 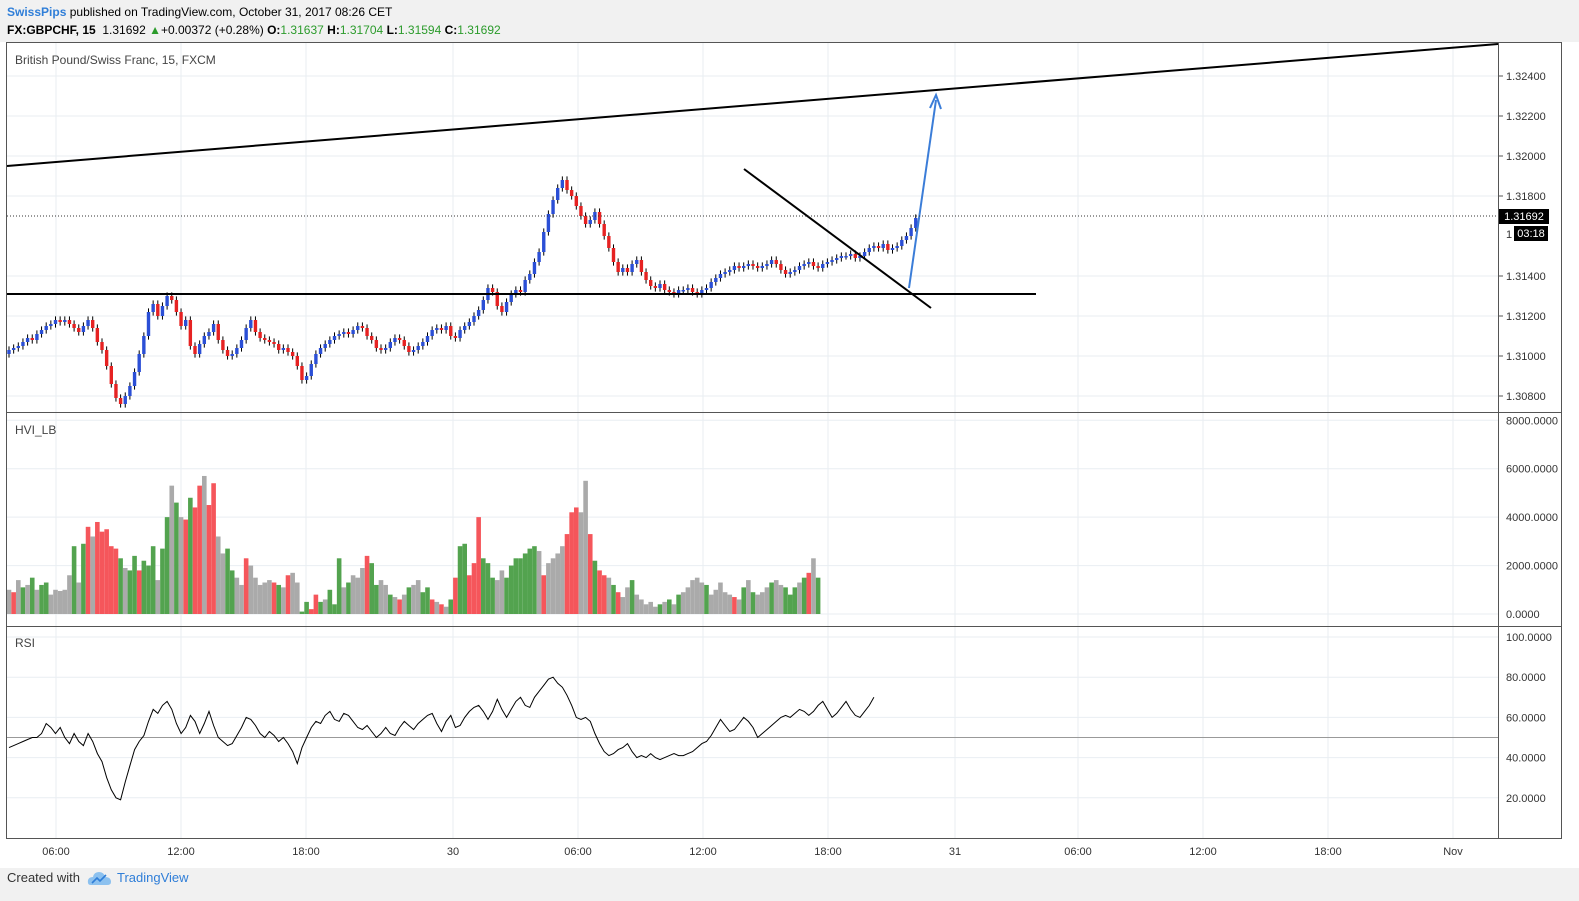 I want to click on created-with-label: Created with, so click(x=43, y=877).